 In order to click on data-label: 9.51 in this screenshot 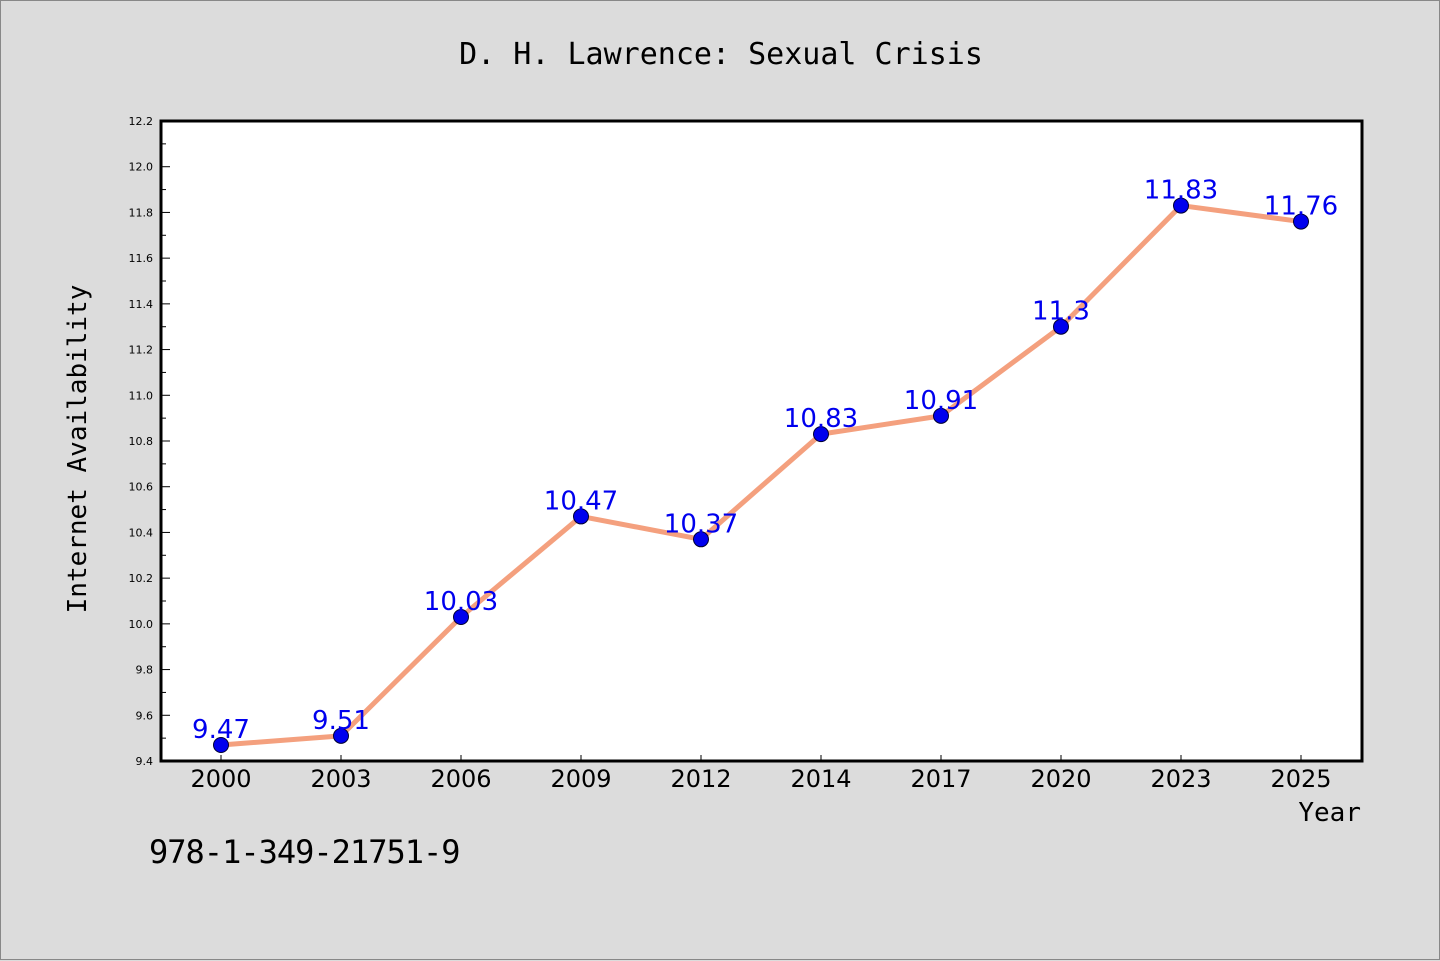, I will do `click(341, 721)`.